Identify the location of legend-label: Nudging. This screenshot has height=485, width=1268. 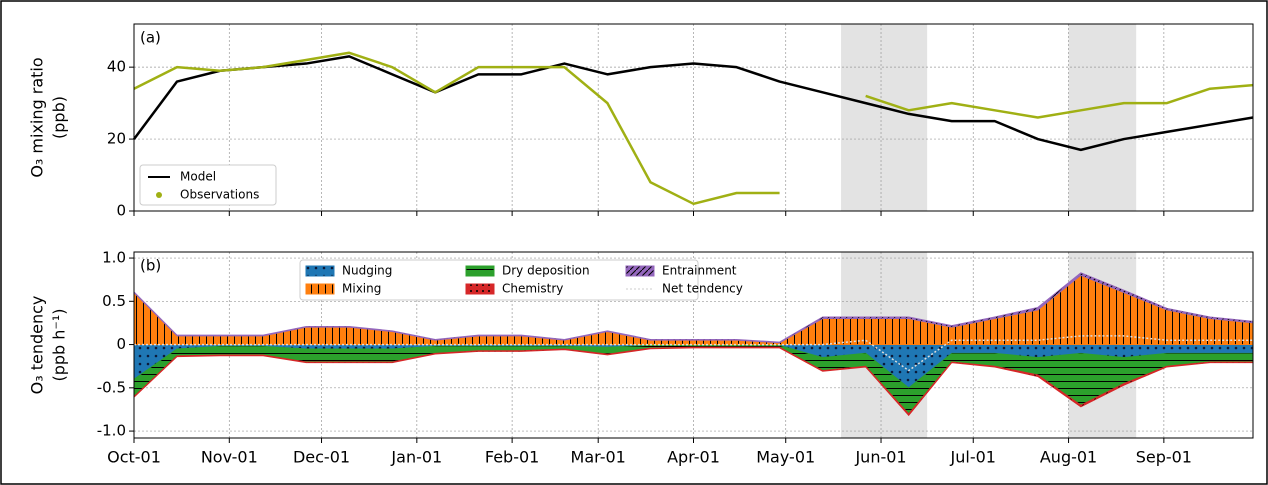
(367, 271).